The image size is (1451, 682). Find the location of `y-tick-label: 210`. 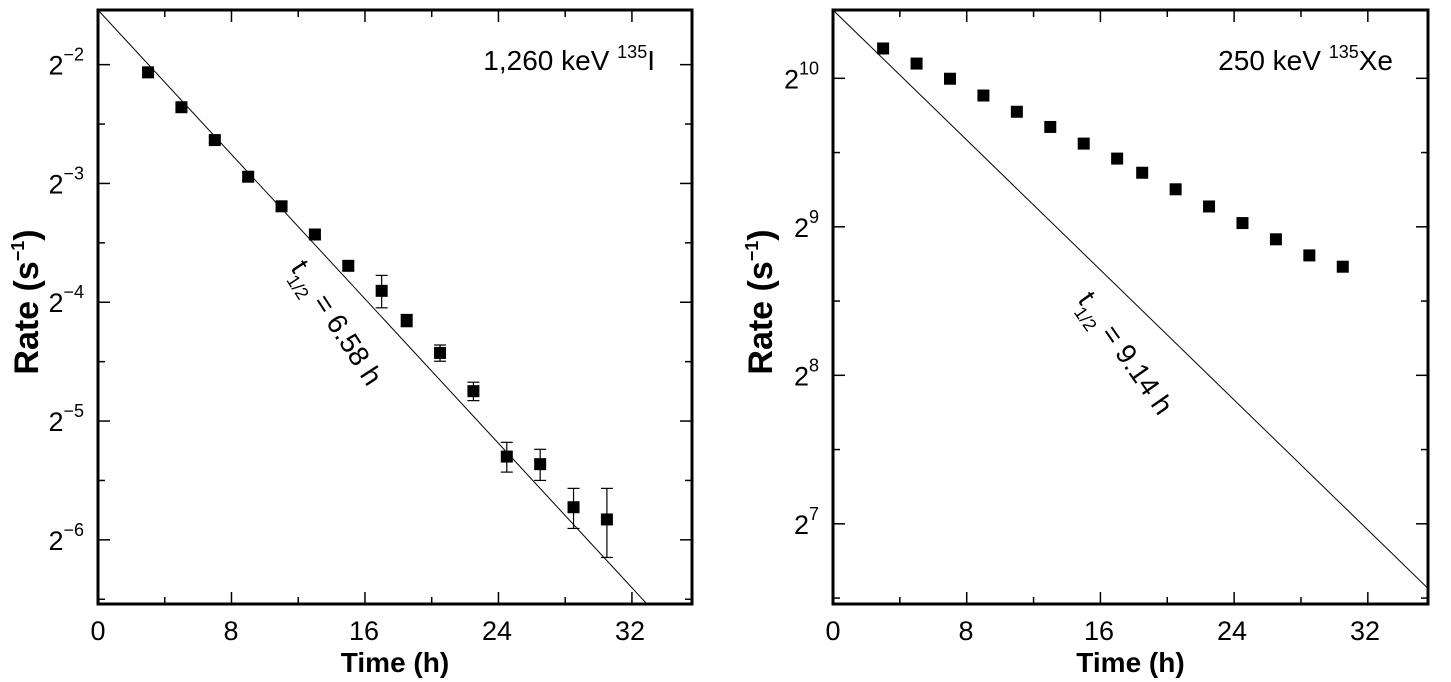

y-tick-label: 210 is located at coordinates (801, 76).